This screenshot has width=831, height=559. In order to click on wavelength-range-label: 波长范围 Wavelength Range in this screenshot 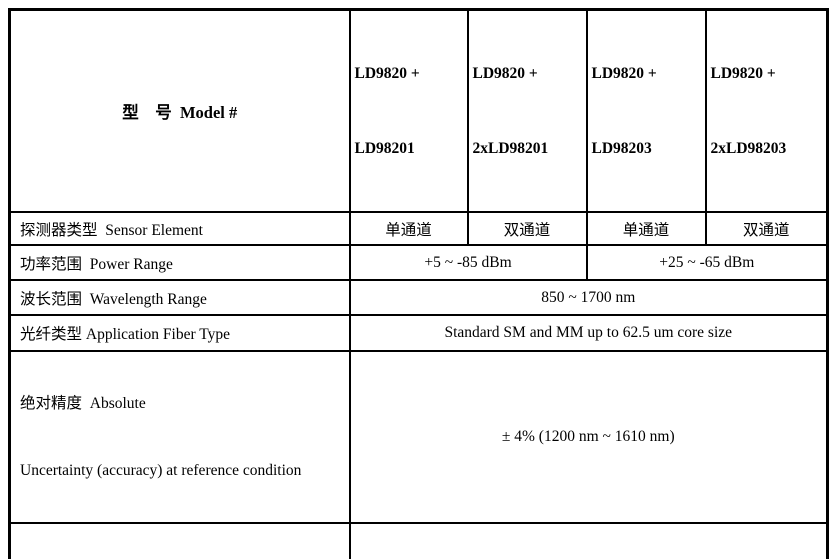, I will do `click(179, 297)`.